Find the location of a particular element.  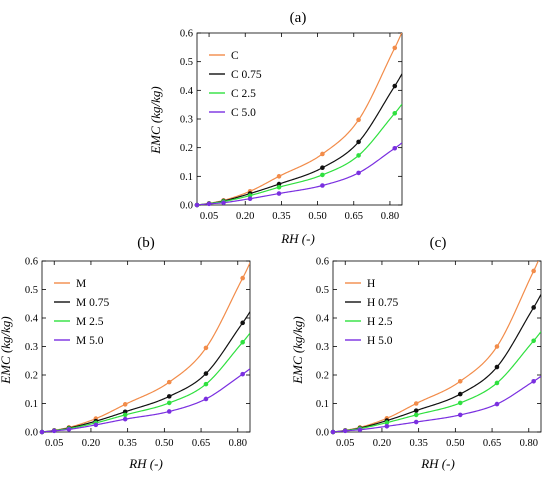

legend-label: M 5.0 is located at coordinates (90, 341).